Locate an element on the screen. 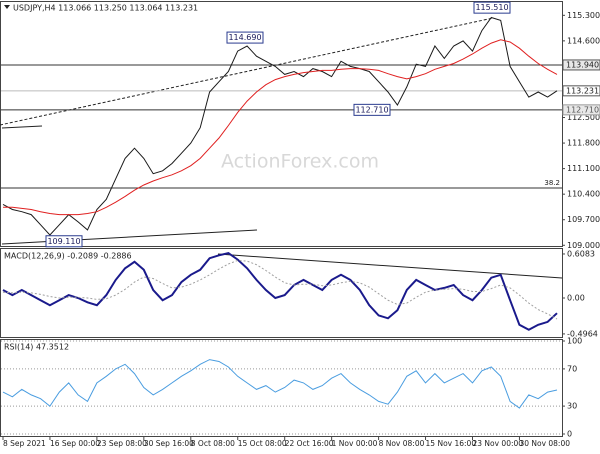  y-tick-label: 0.6083 is located at coordinates (581, 253).